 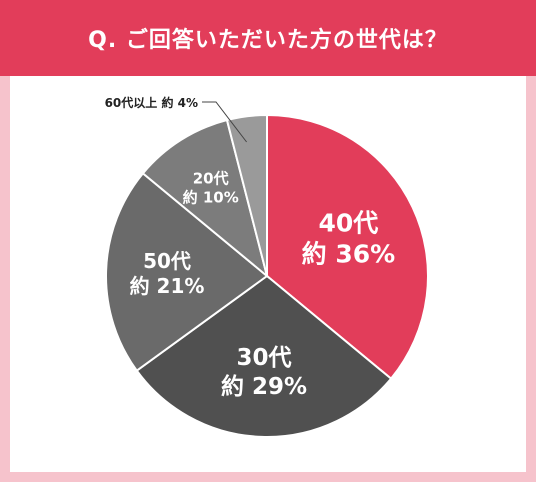 I want to click on slice-category-text: 30代, so click(x=263, y=358).